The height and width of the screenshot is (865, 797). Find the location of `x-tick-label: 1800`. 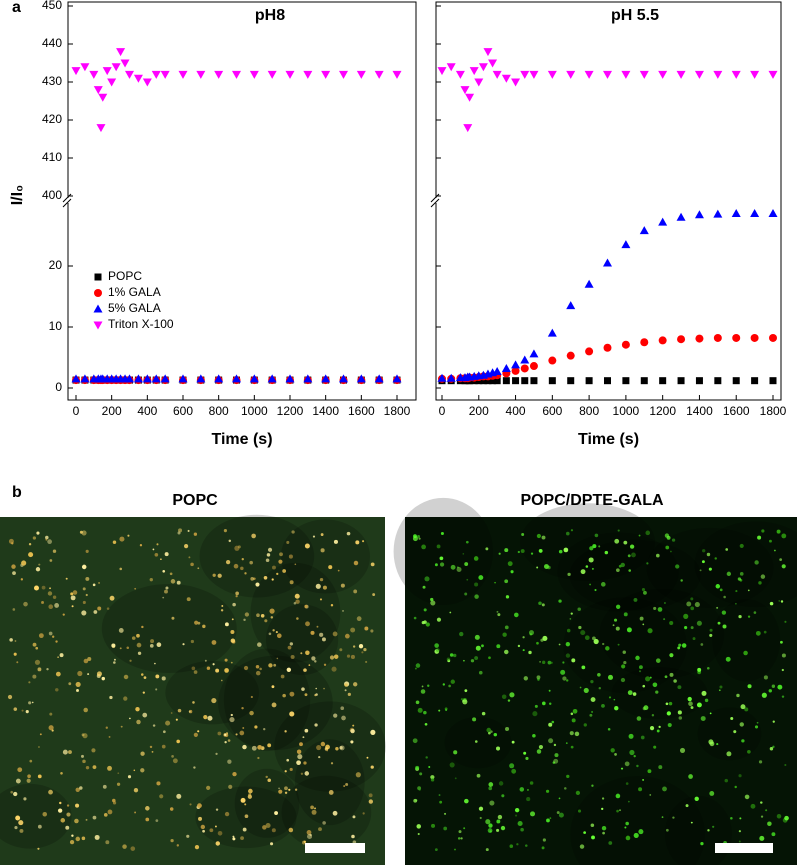

x-tick-label: 1800 is located at coordinates (397, 411).